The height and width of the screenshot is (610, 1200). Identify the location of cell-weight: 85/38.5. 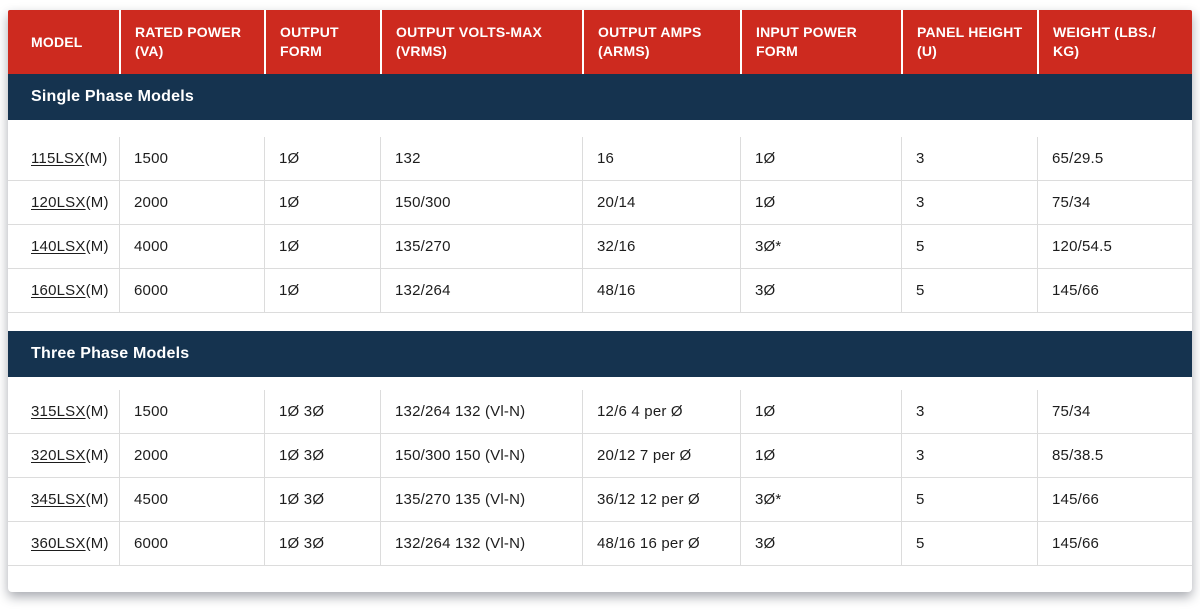
(1114, 455).